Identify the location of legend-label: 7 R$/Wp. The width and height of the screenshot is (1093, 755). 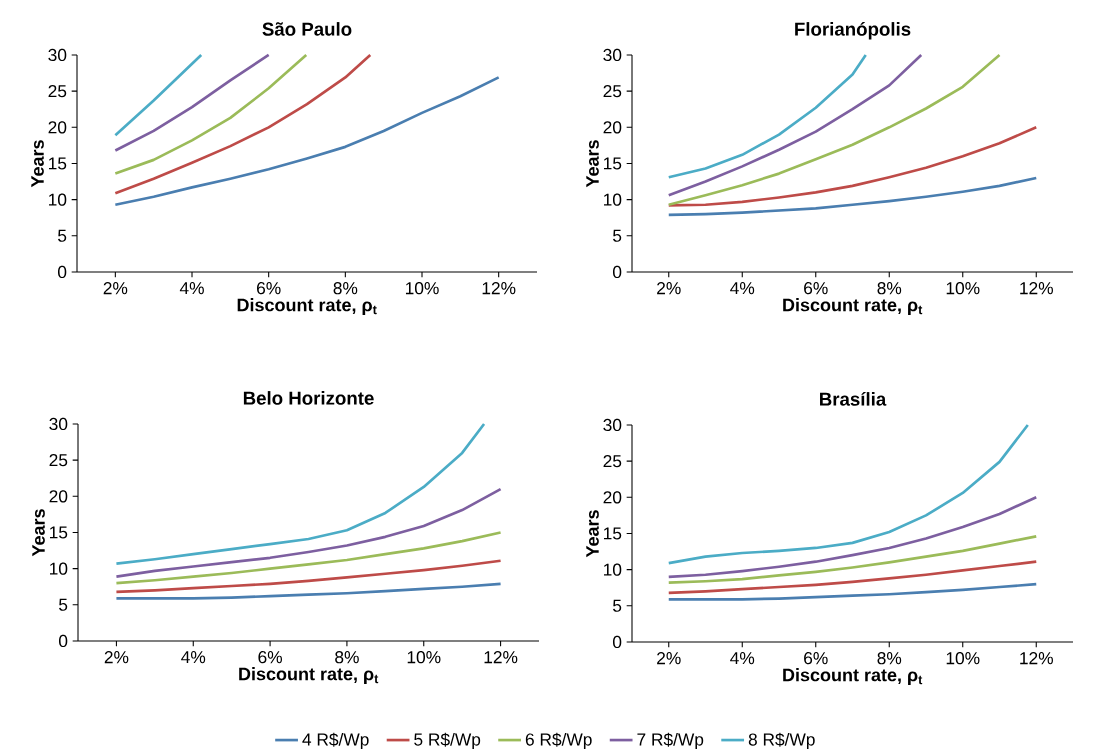
(670, 741).